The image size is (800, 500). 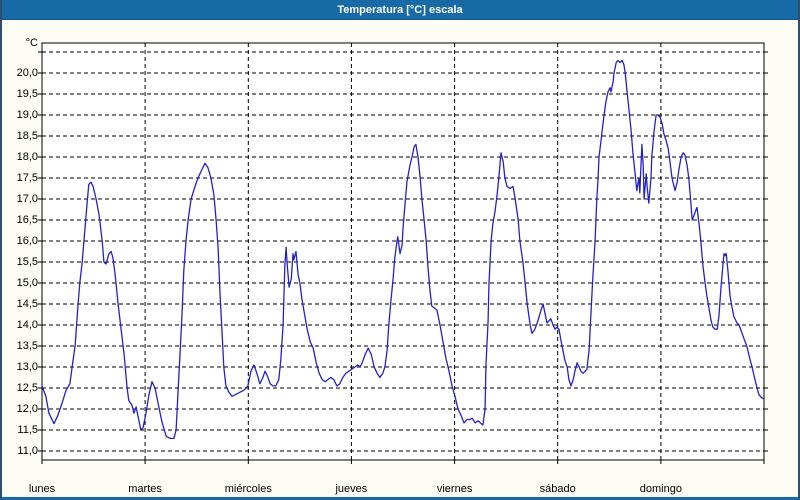 What do you see at coordinates (42, 489) in the screenshot?
I see `x-tick-day-label: lunes` at bounding box center [42, 489].